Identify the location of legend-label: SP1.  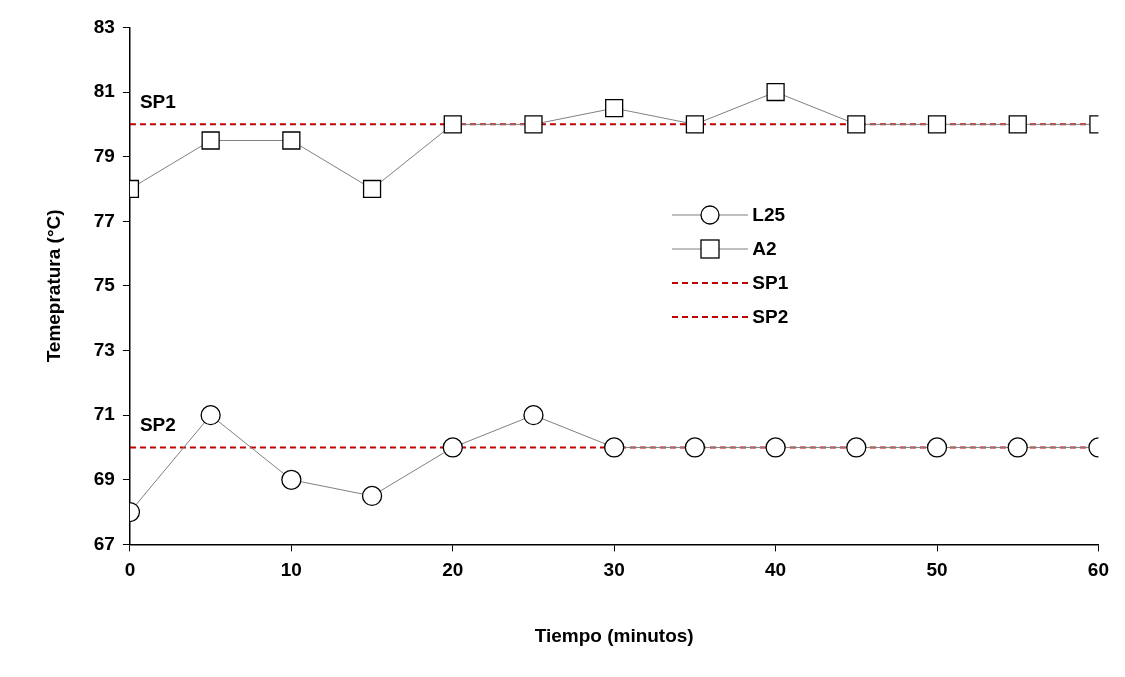
(770, 283).